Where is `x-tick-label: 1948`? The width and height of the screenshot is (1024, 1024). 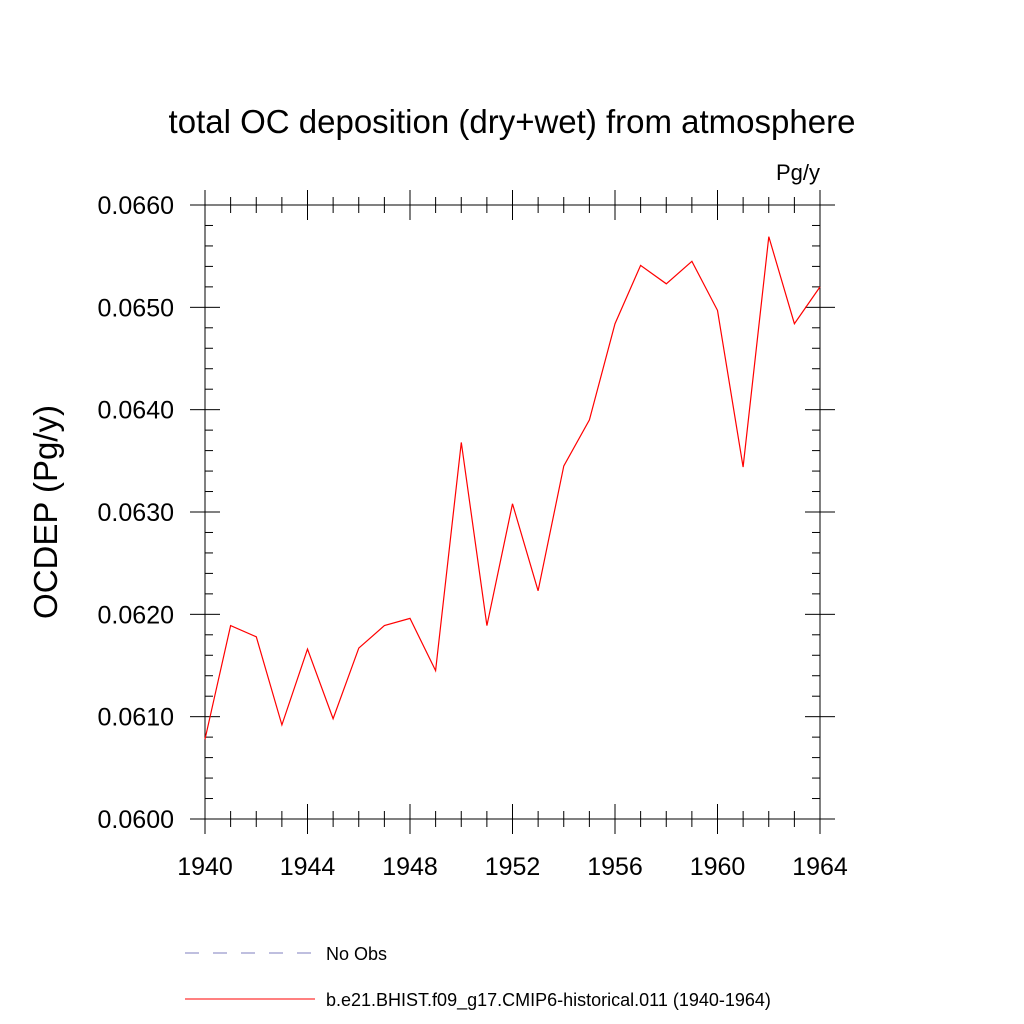
x-tick-label: 1948 is located at coordinates (410, 867).